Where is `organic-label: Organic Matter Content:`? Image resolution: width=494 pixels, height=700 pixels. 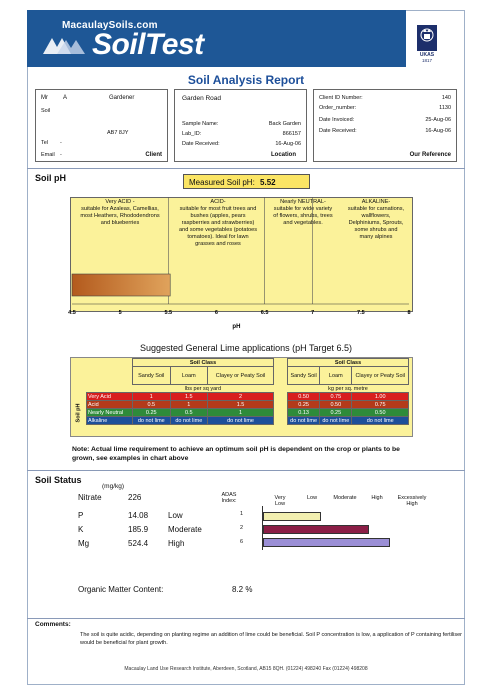 organic-label: Organic Matter Content: is located at coordinates (121, 589).